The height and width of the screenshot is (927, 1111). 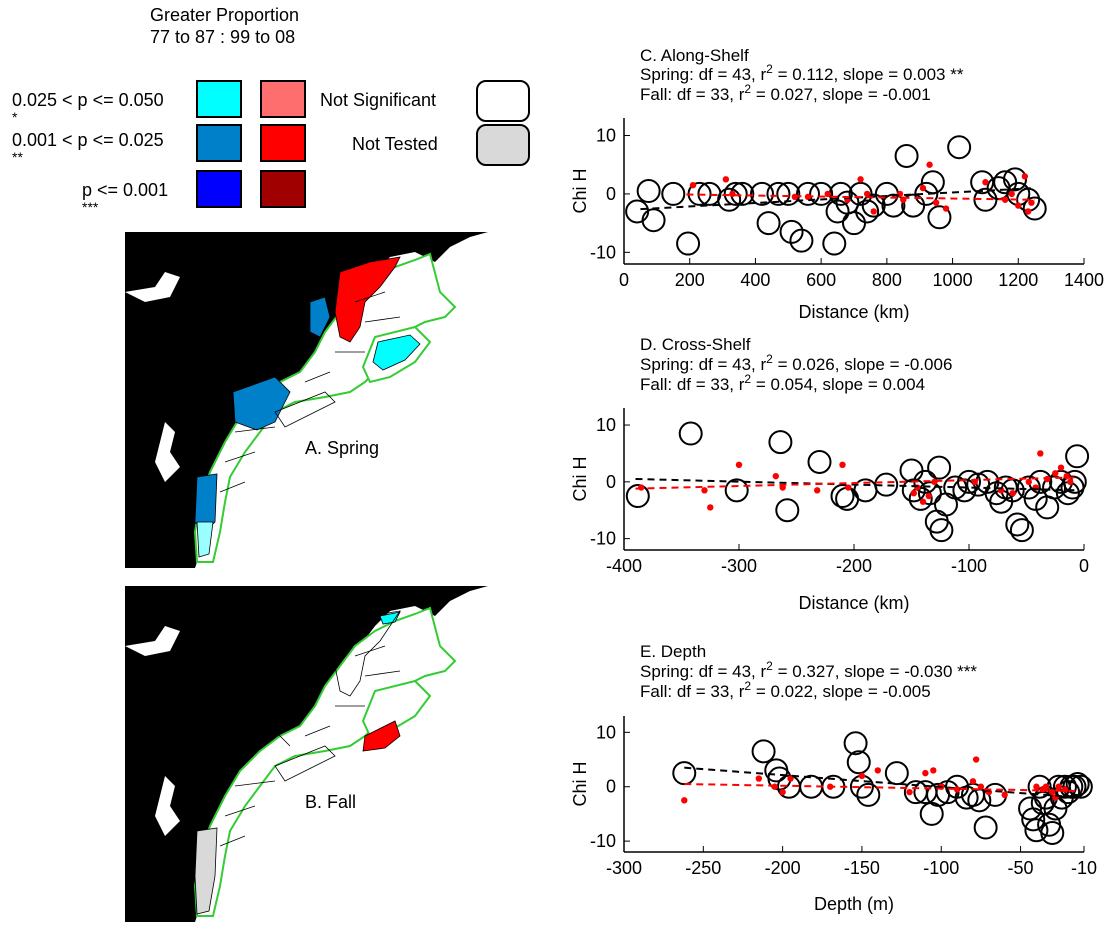 I want to click on map-spring-label: A. Spring, so click(x=342, y=448).